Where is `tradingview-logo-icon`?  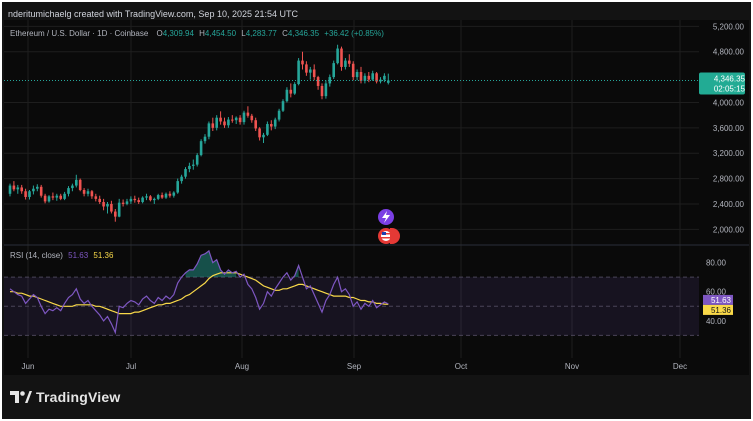 tradingview-logo-icon is located at coordinates (21, 397).